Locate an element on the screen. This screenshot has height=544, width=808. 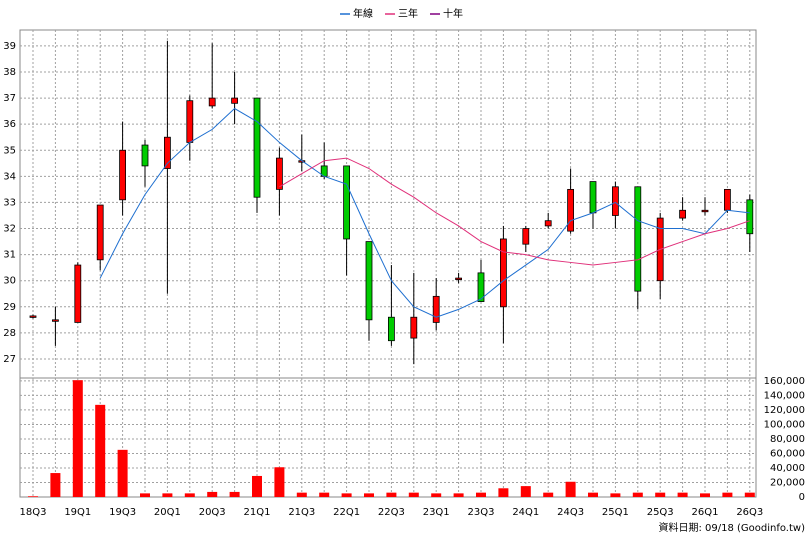
x-tick-label: 24Q3 is located at coordinates (570, 512).